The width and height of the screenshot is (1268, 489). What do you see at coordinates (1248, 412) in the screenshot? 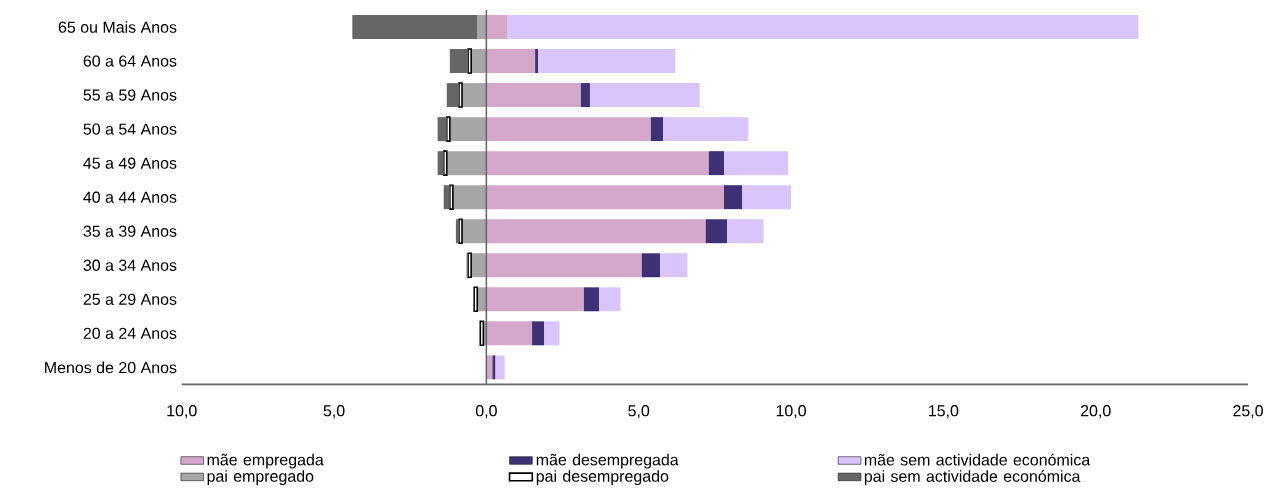
I see `x-tick-label: 25,0` at bounding box center [1248, 412].